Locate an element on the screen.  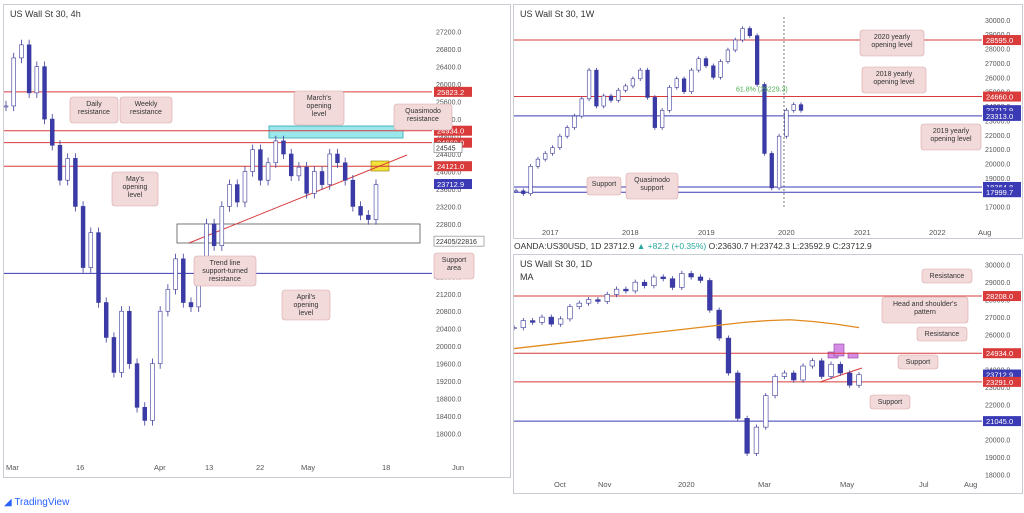
pink-box-head is located at coordinates (839, 350).